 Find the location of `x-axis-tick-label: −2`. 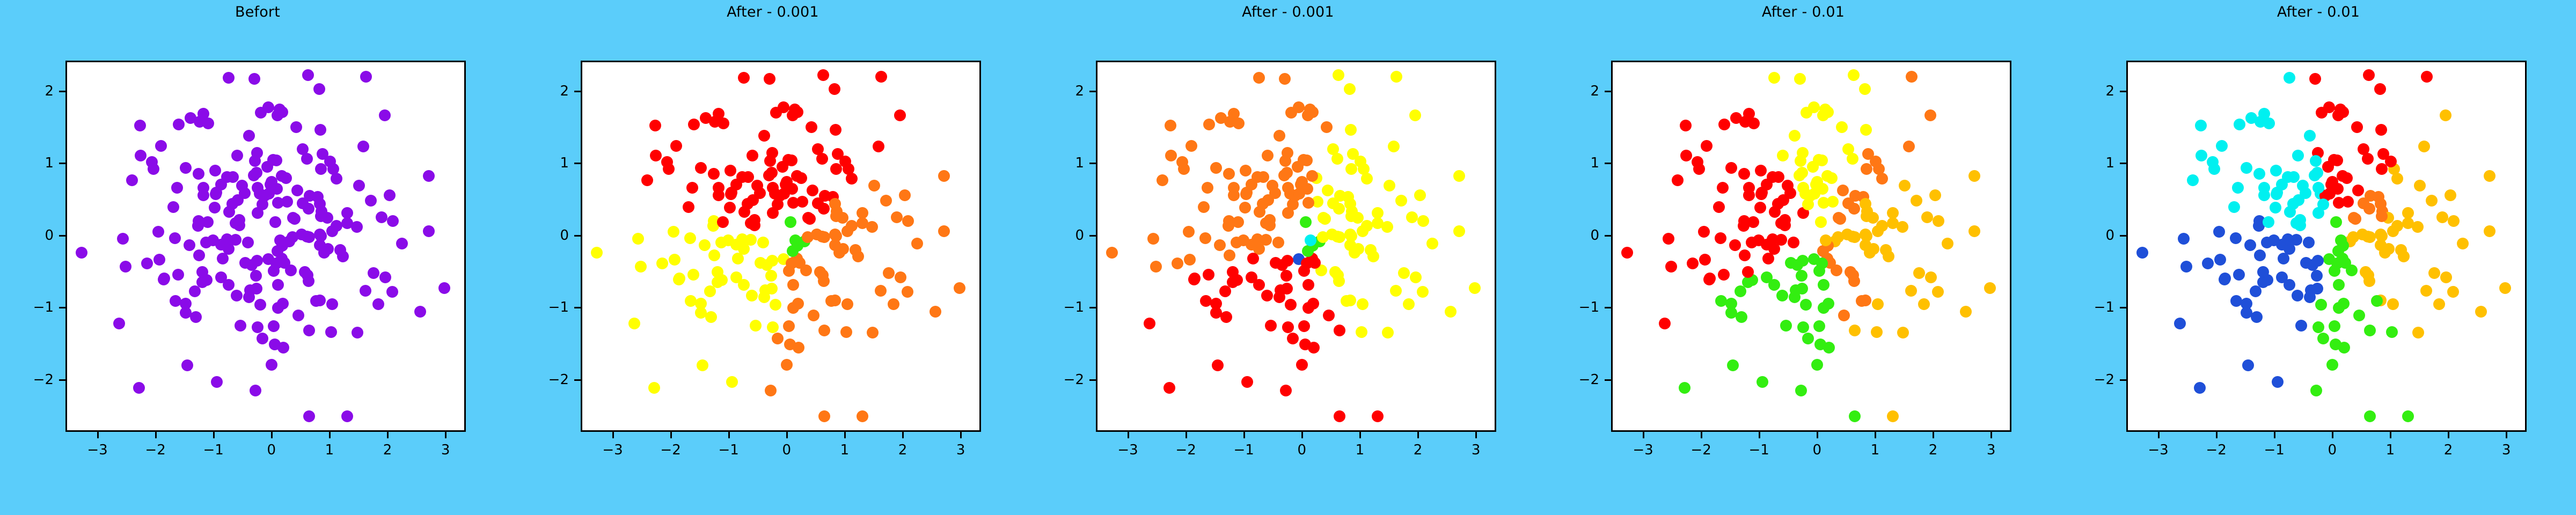

x-axis-tick-label: −2 is located at coordinates (1185, 450).